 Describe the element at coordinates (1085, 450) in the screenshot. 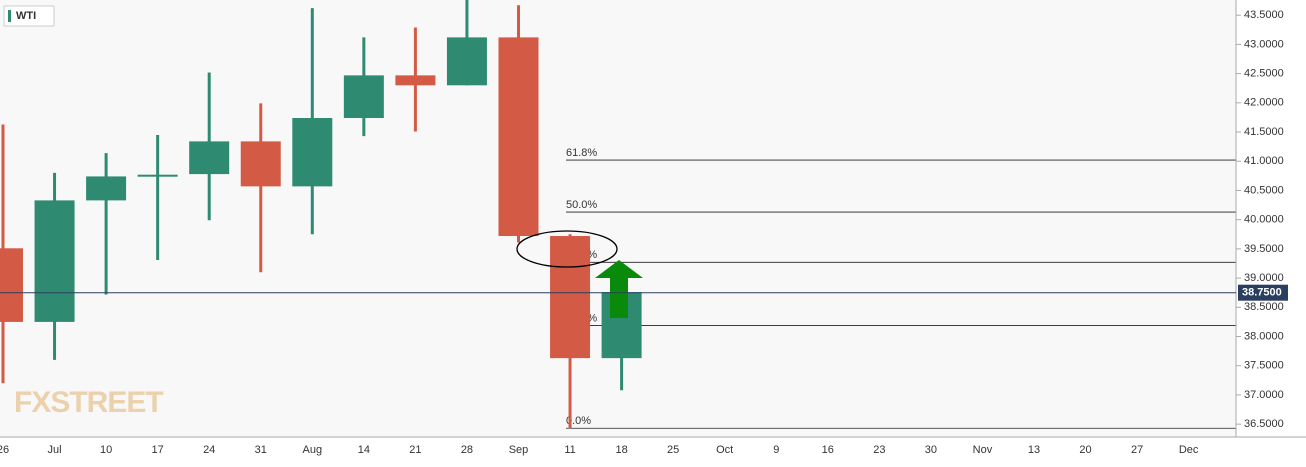

I see `x-tick-label: 20` at that location.